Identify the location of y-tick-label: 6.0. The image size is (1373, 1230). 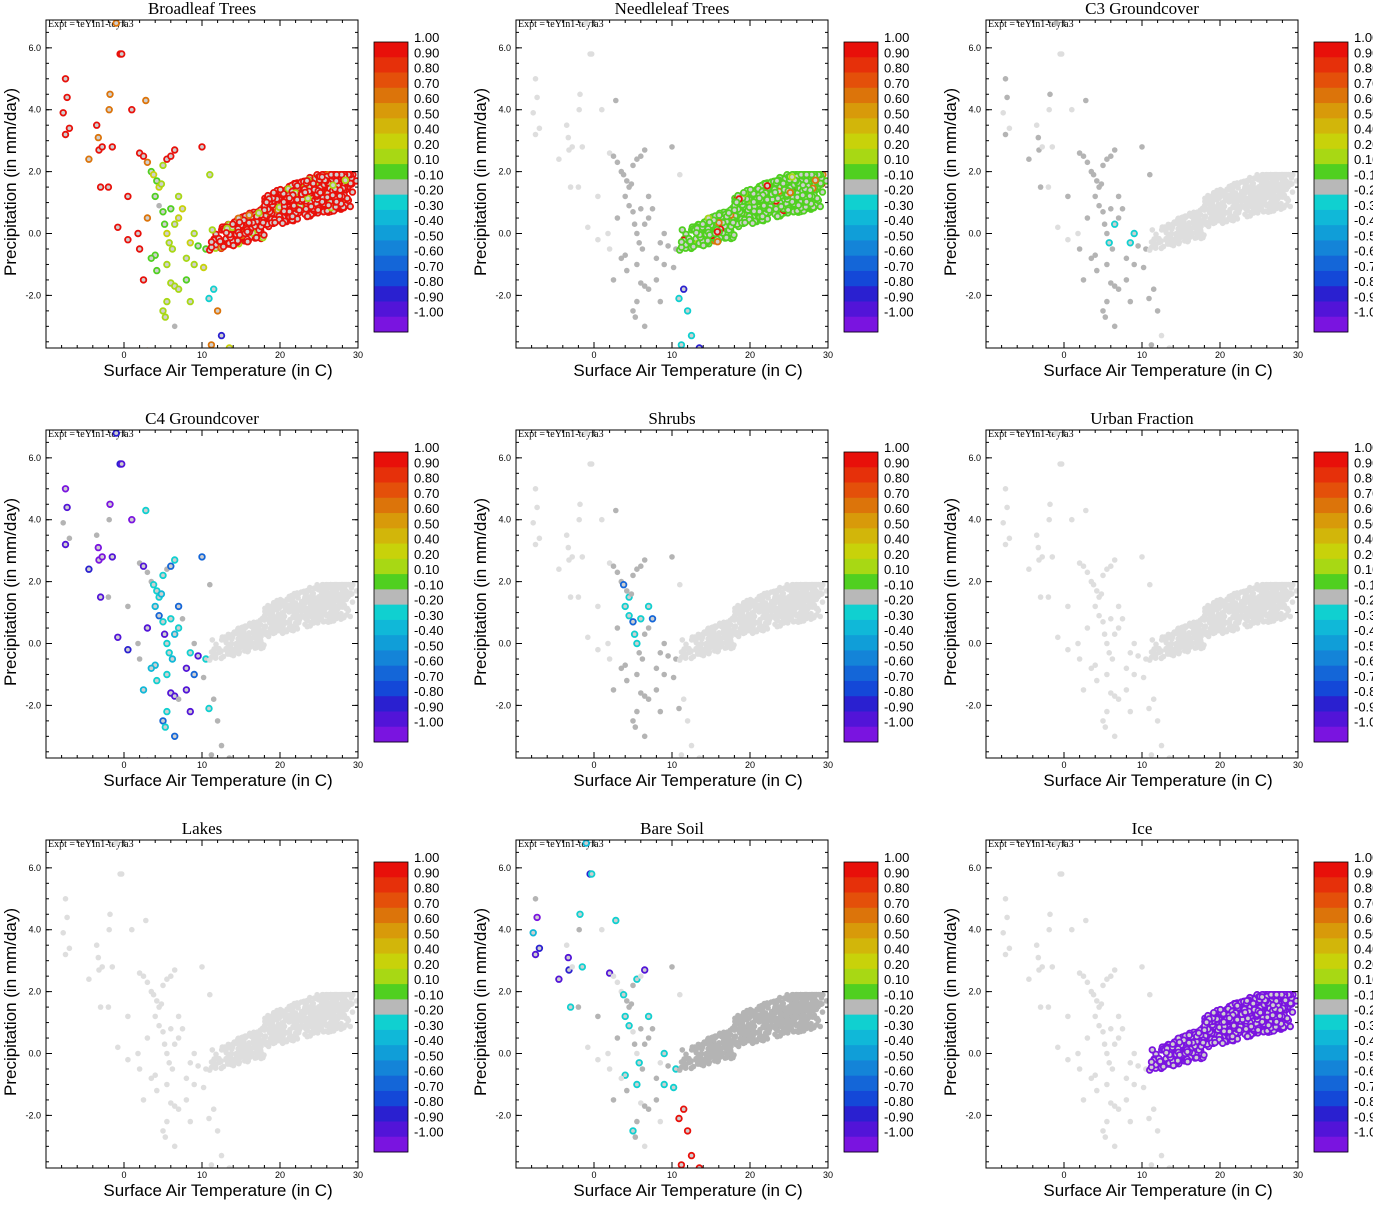
(34, 48).